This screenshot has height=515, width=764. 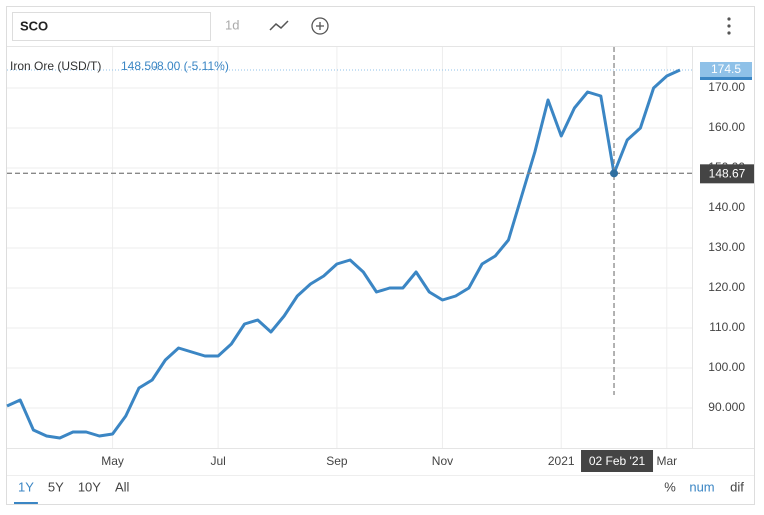 What do you see at coordinates (34, 25) in the screenshot?
I see `symbol: SCO` at bounding box center [34, 25].